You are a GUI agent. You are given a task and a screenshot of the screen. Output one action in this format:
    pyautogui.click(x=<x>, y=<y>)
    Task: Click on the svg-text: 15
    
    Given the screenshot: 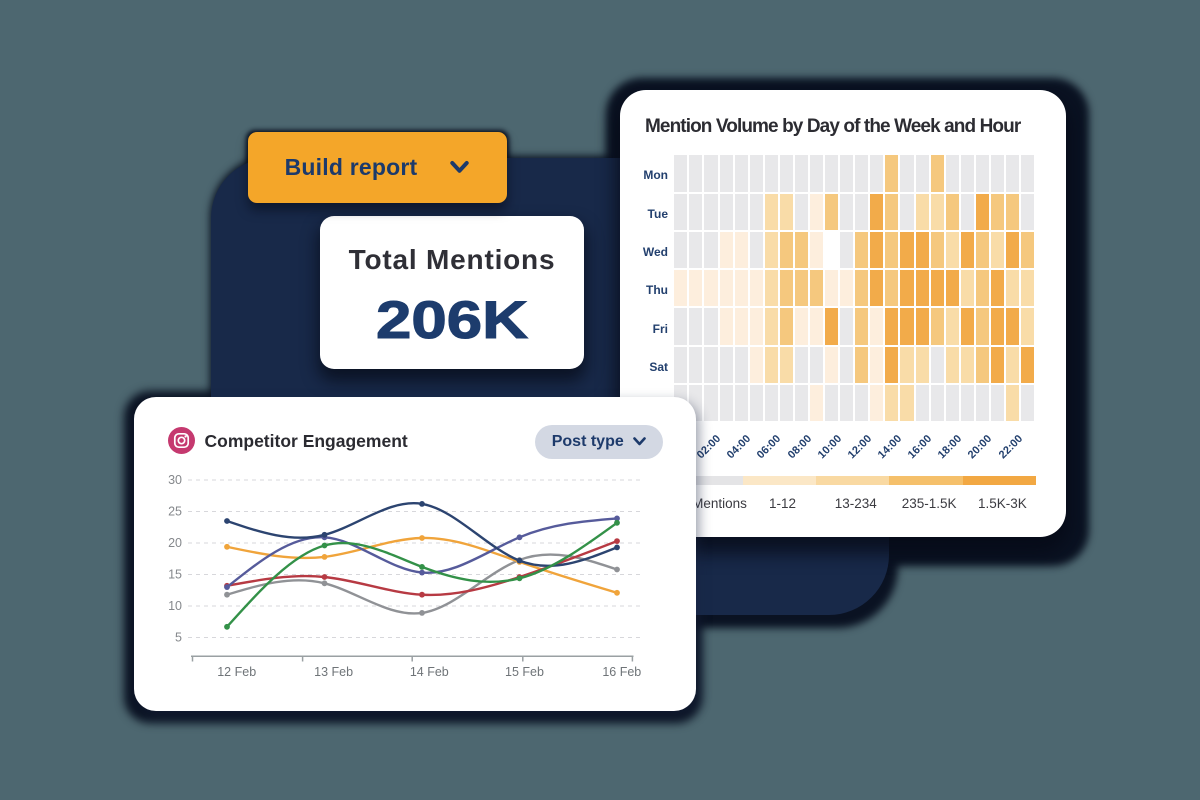 What is the action you would take?
    pyautogui.click(x=175, y=575)
    